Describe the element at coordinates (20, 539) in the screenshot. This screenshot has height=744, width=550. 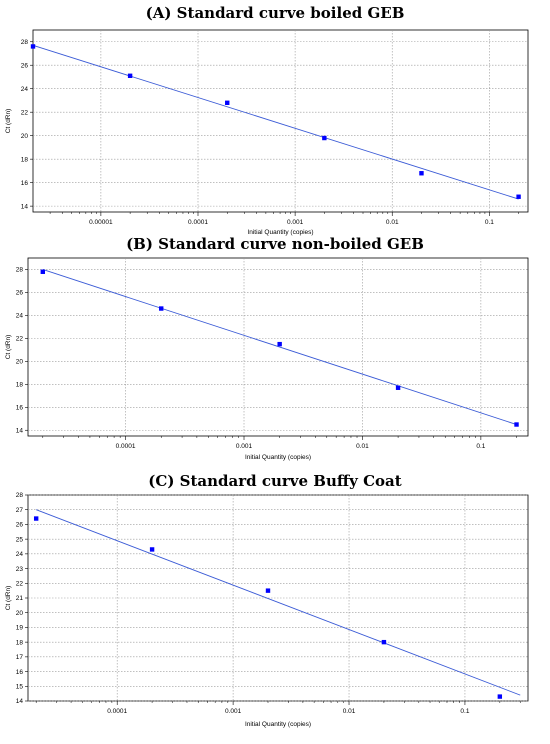
I see `y-tick-label: 25` at that location.